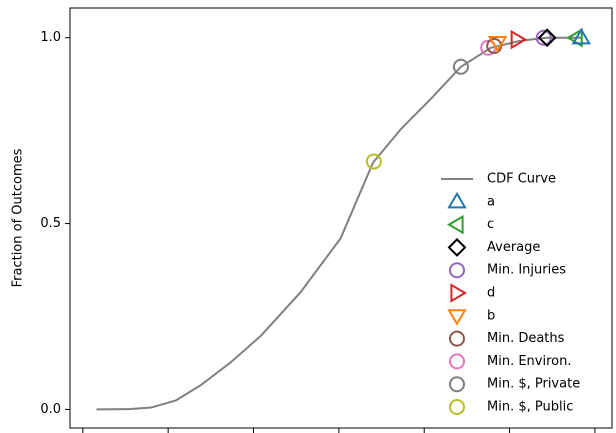  I want to click on legend-label: Average, so click(513, 247).